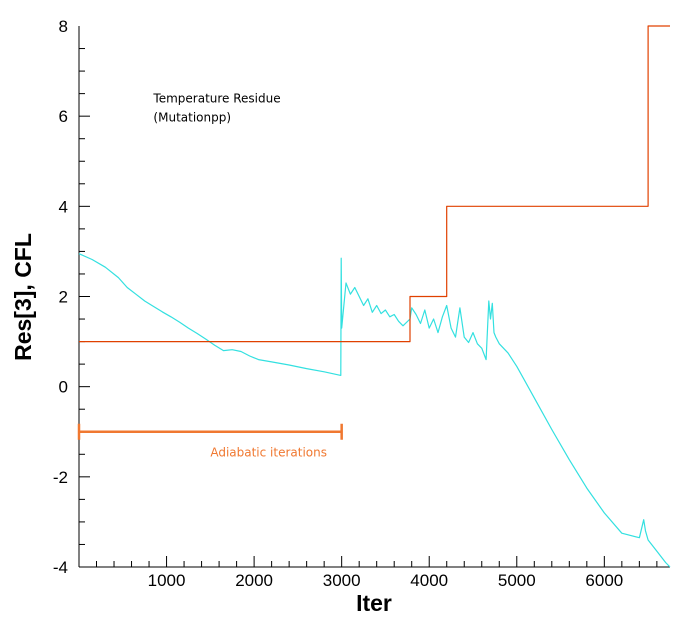 Image resolution: width=684 pixels, height=617 pixels. What do you see at coordinates (377, 573) in the screenshot?
I see `x-ticks: 1000 2000 3000 4000 5000 6000` at bounding box center [377, 573].